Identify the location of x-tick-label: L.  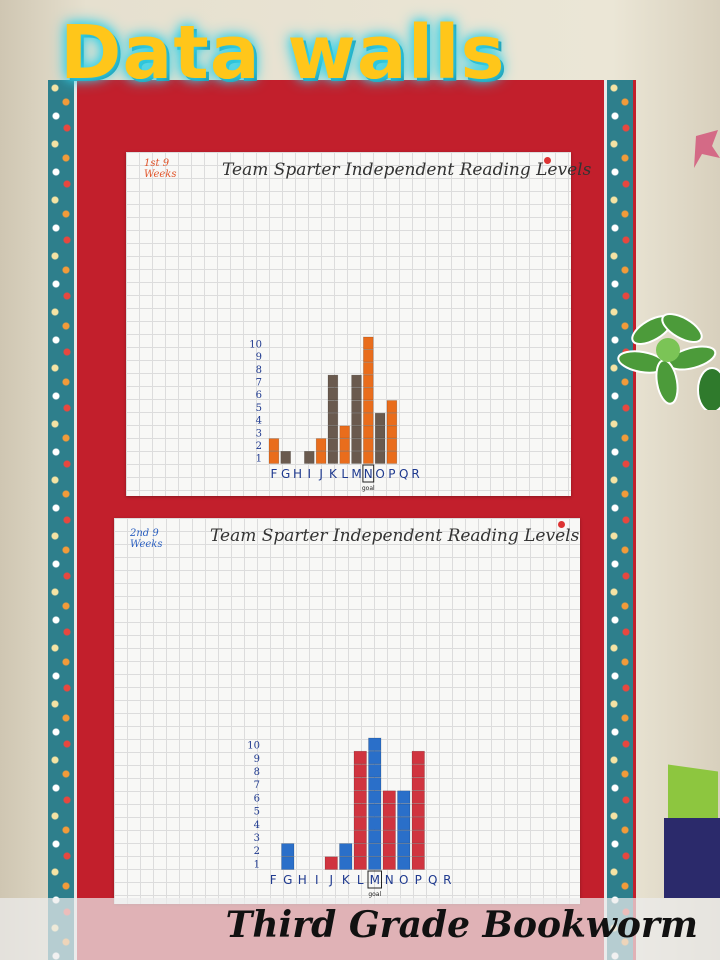
(360, 880).